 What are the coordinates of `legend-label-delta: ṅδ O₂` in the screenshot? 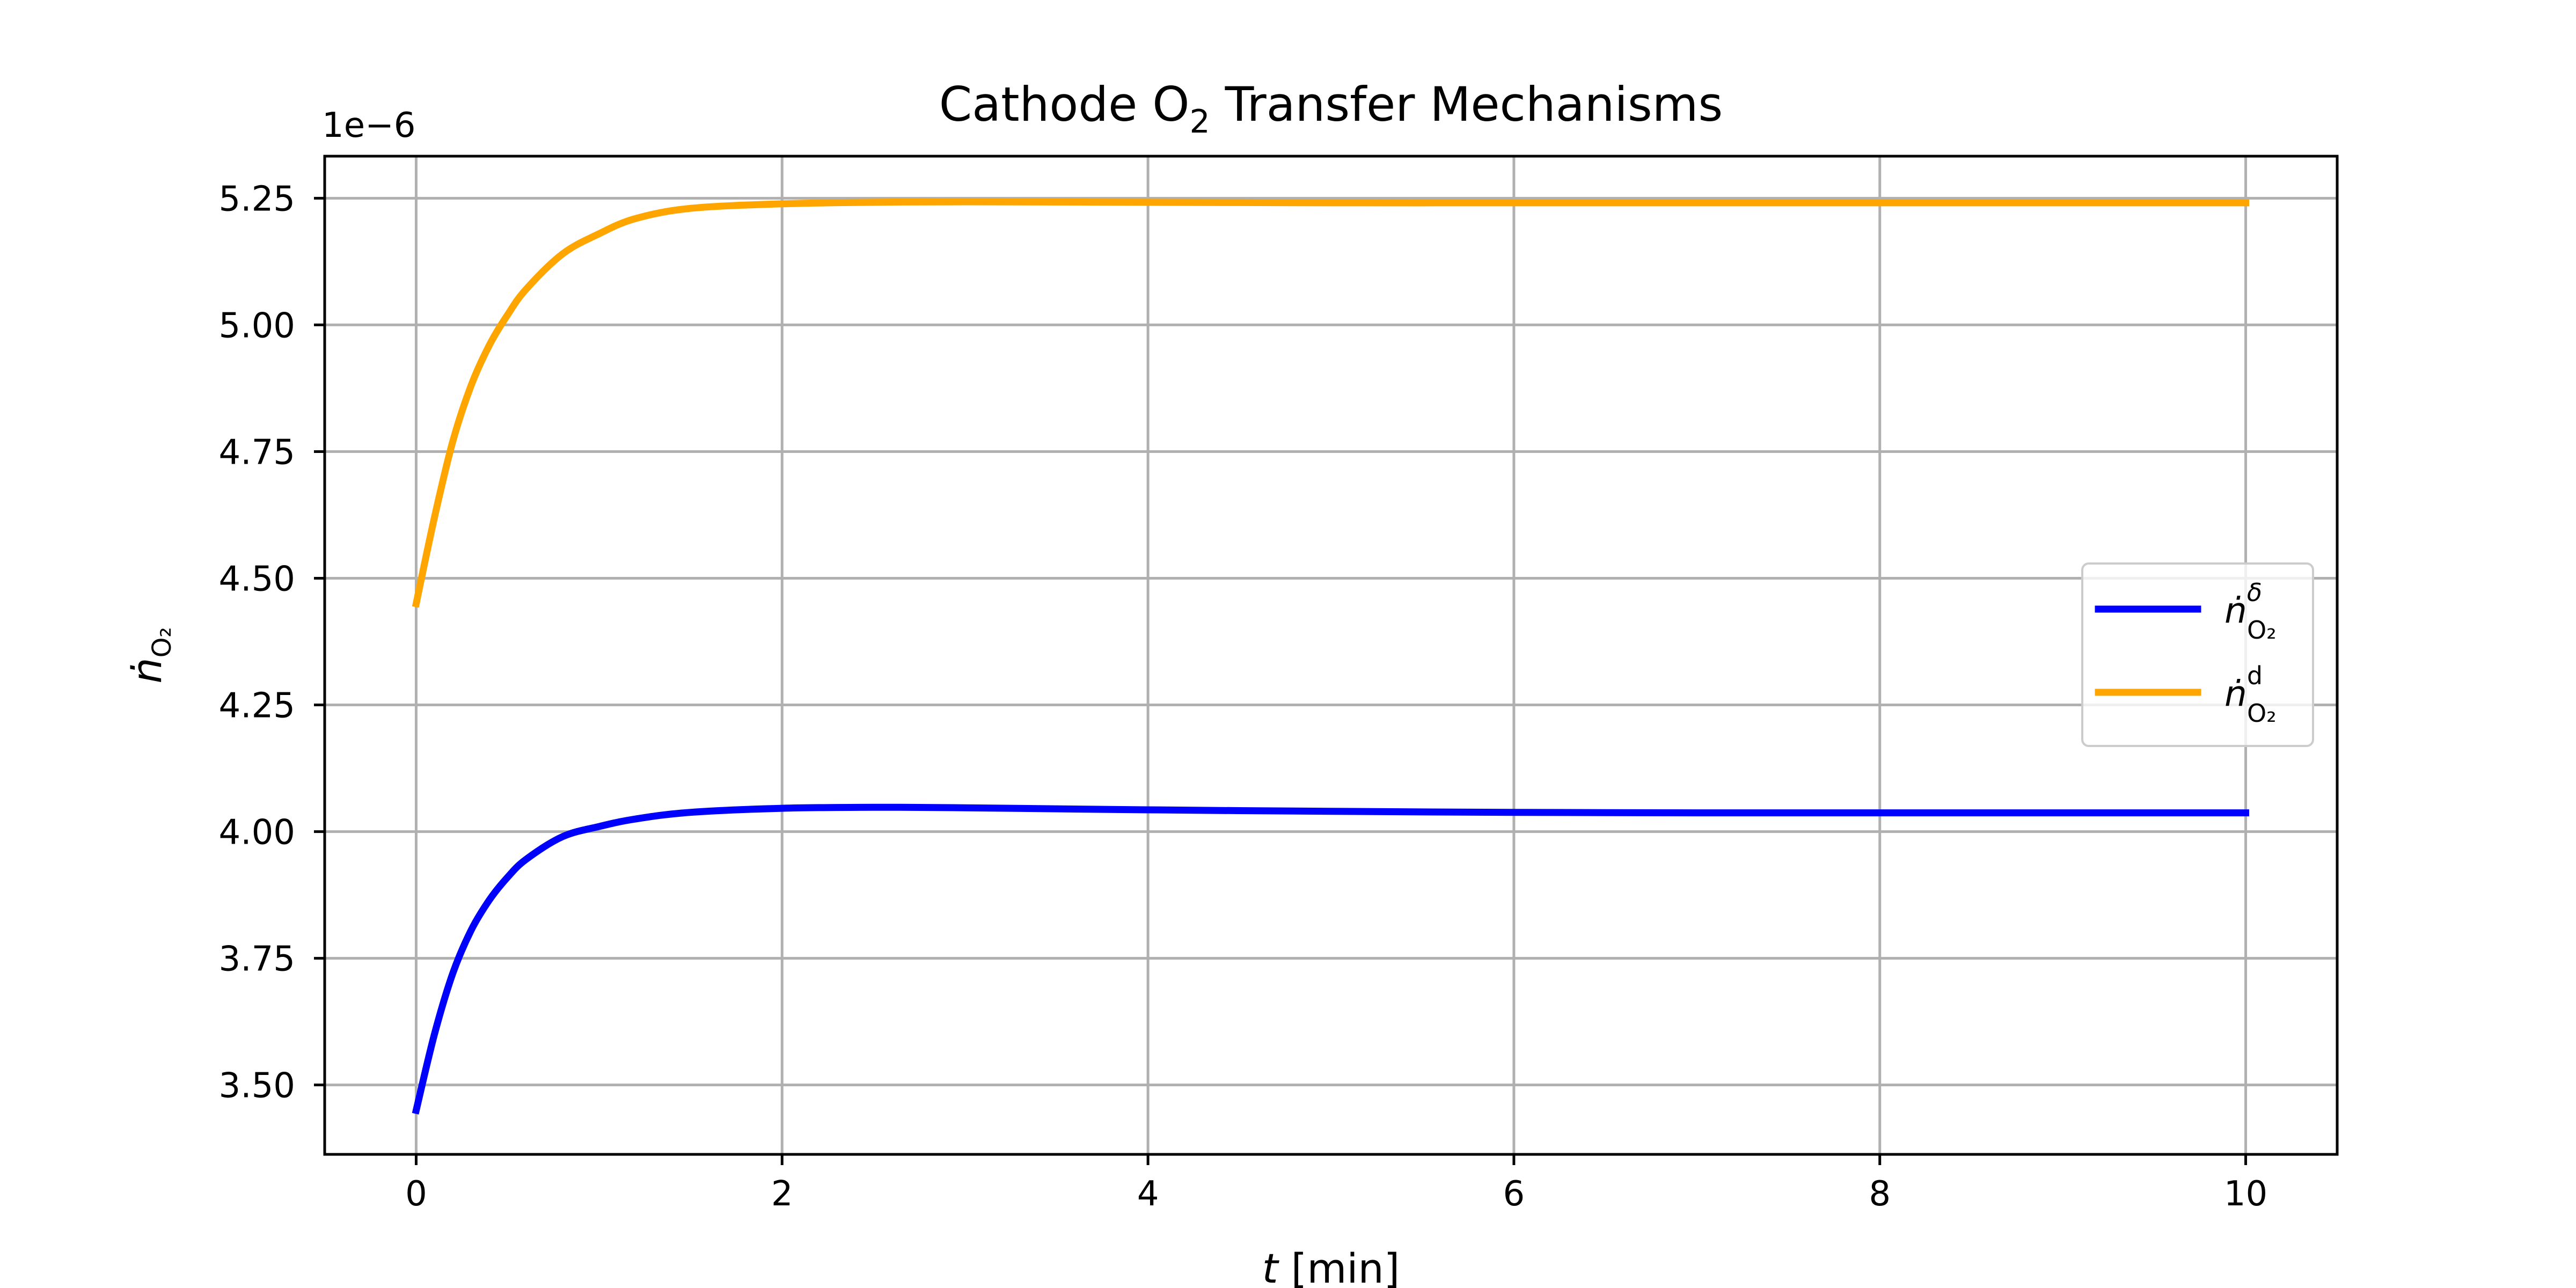 It's located at (2250, 611).